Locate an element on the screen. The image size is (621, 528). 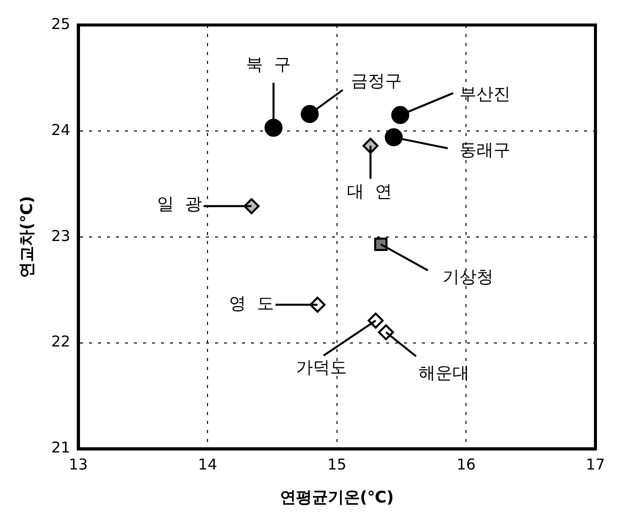
x-tick-label: 16 is located at coordinates (466, 465).